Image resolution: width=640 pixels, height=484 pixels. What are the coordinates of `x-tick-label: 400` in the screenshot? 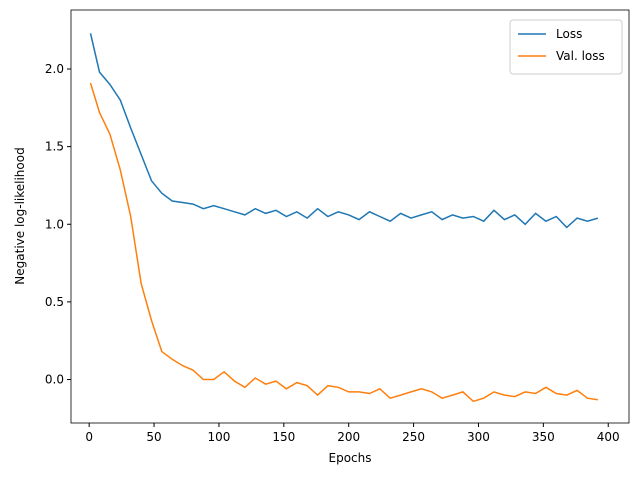 It's located at (608, 437).